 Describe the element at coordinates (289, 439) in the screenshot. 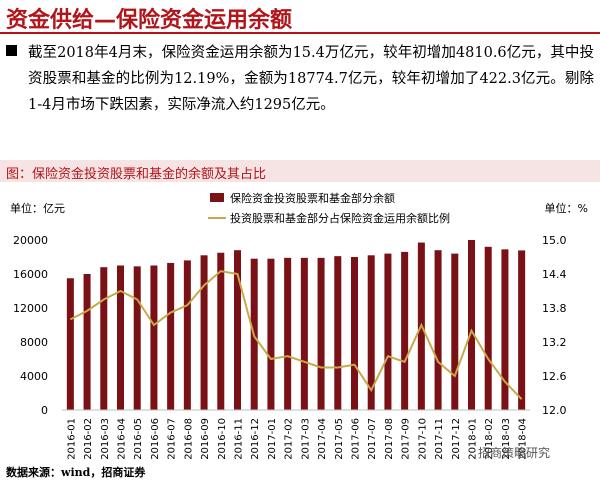

I see `x-tick-label: 2017-02` at that location.